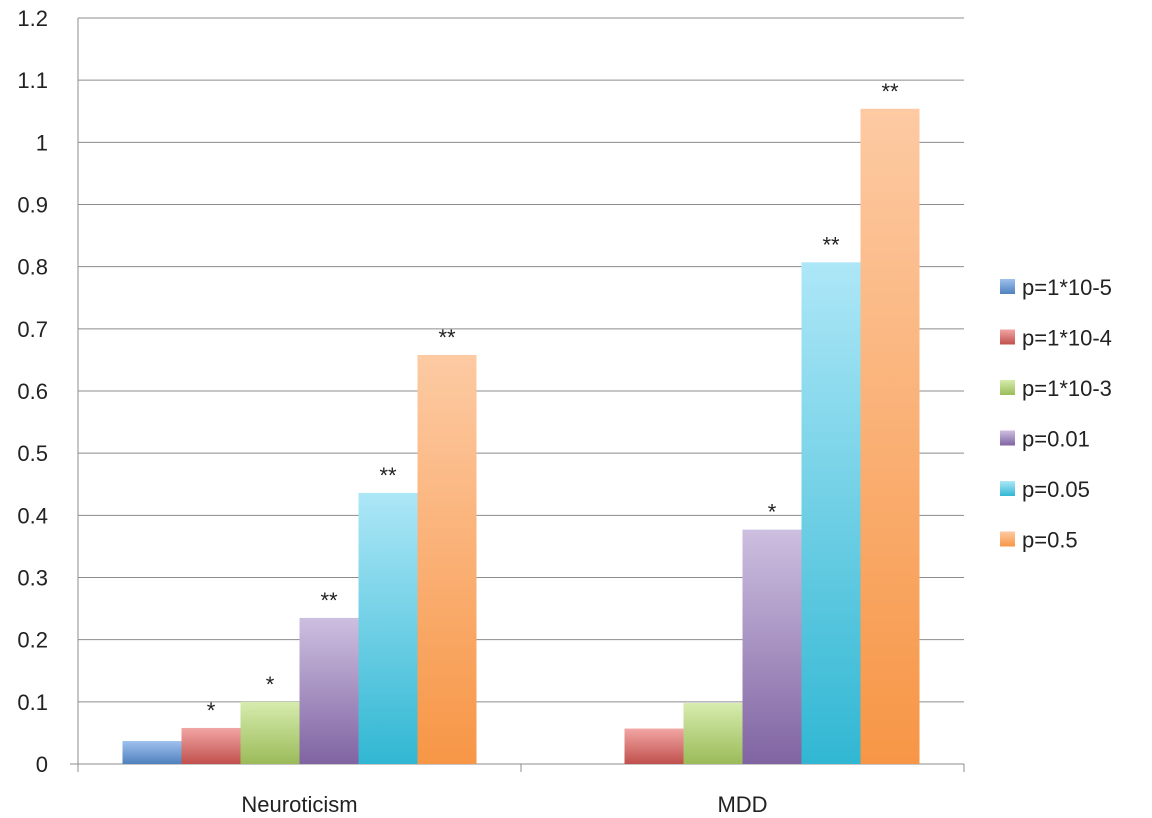 Image resolution: width=1152 pixels, height=818 pixels. What do you see at coordinates (32, 515) in the screenshot?
I see `y-tick-label: 0.4` at bounding box center [32, 515].